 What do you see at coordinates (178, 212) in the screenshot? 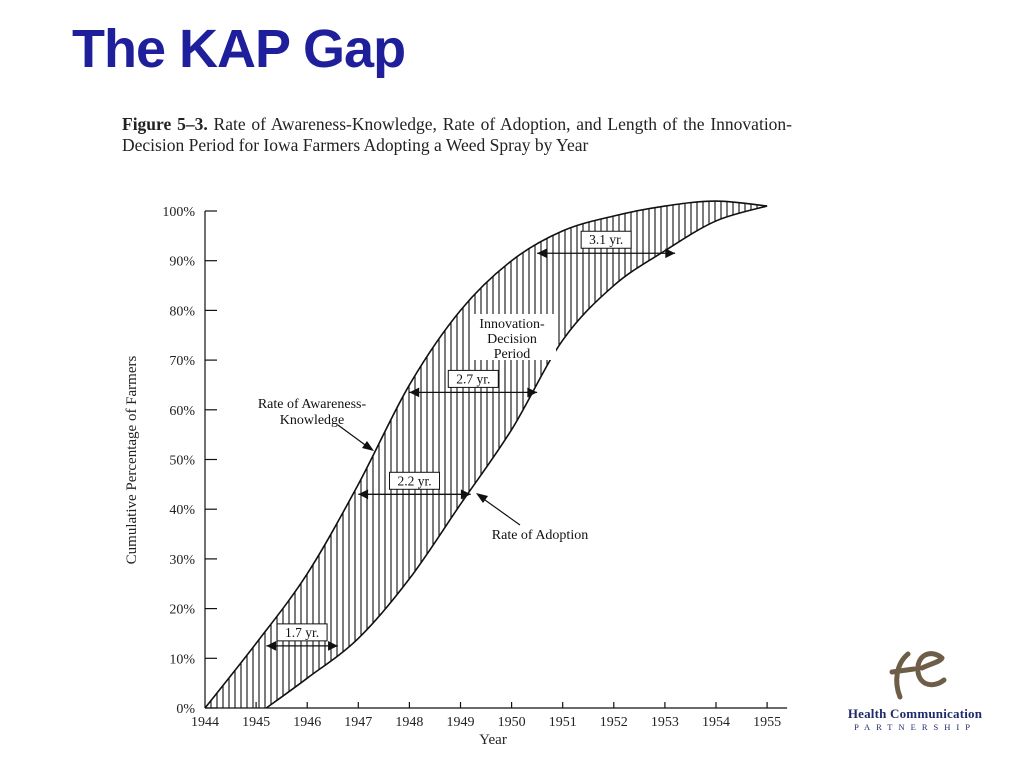
I see `y-tick-label: 100%` at bounding box center [178, 212].